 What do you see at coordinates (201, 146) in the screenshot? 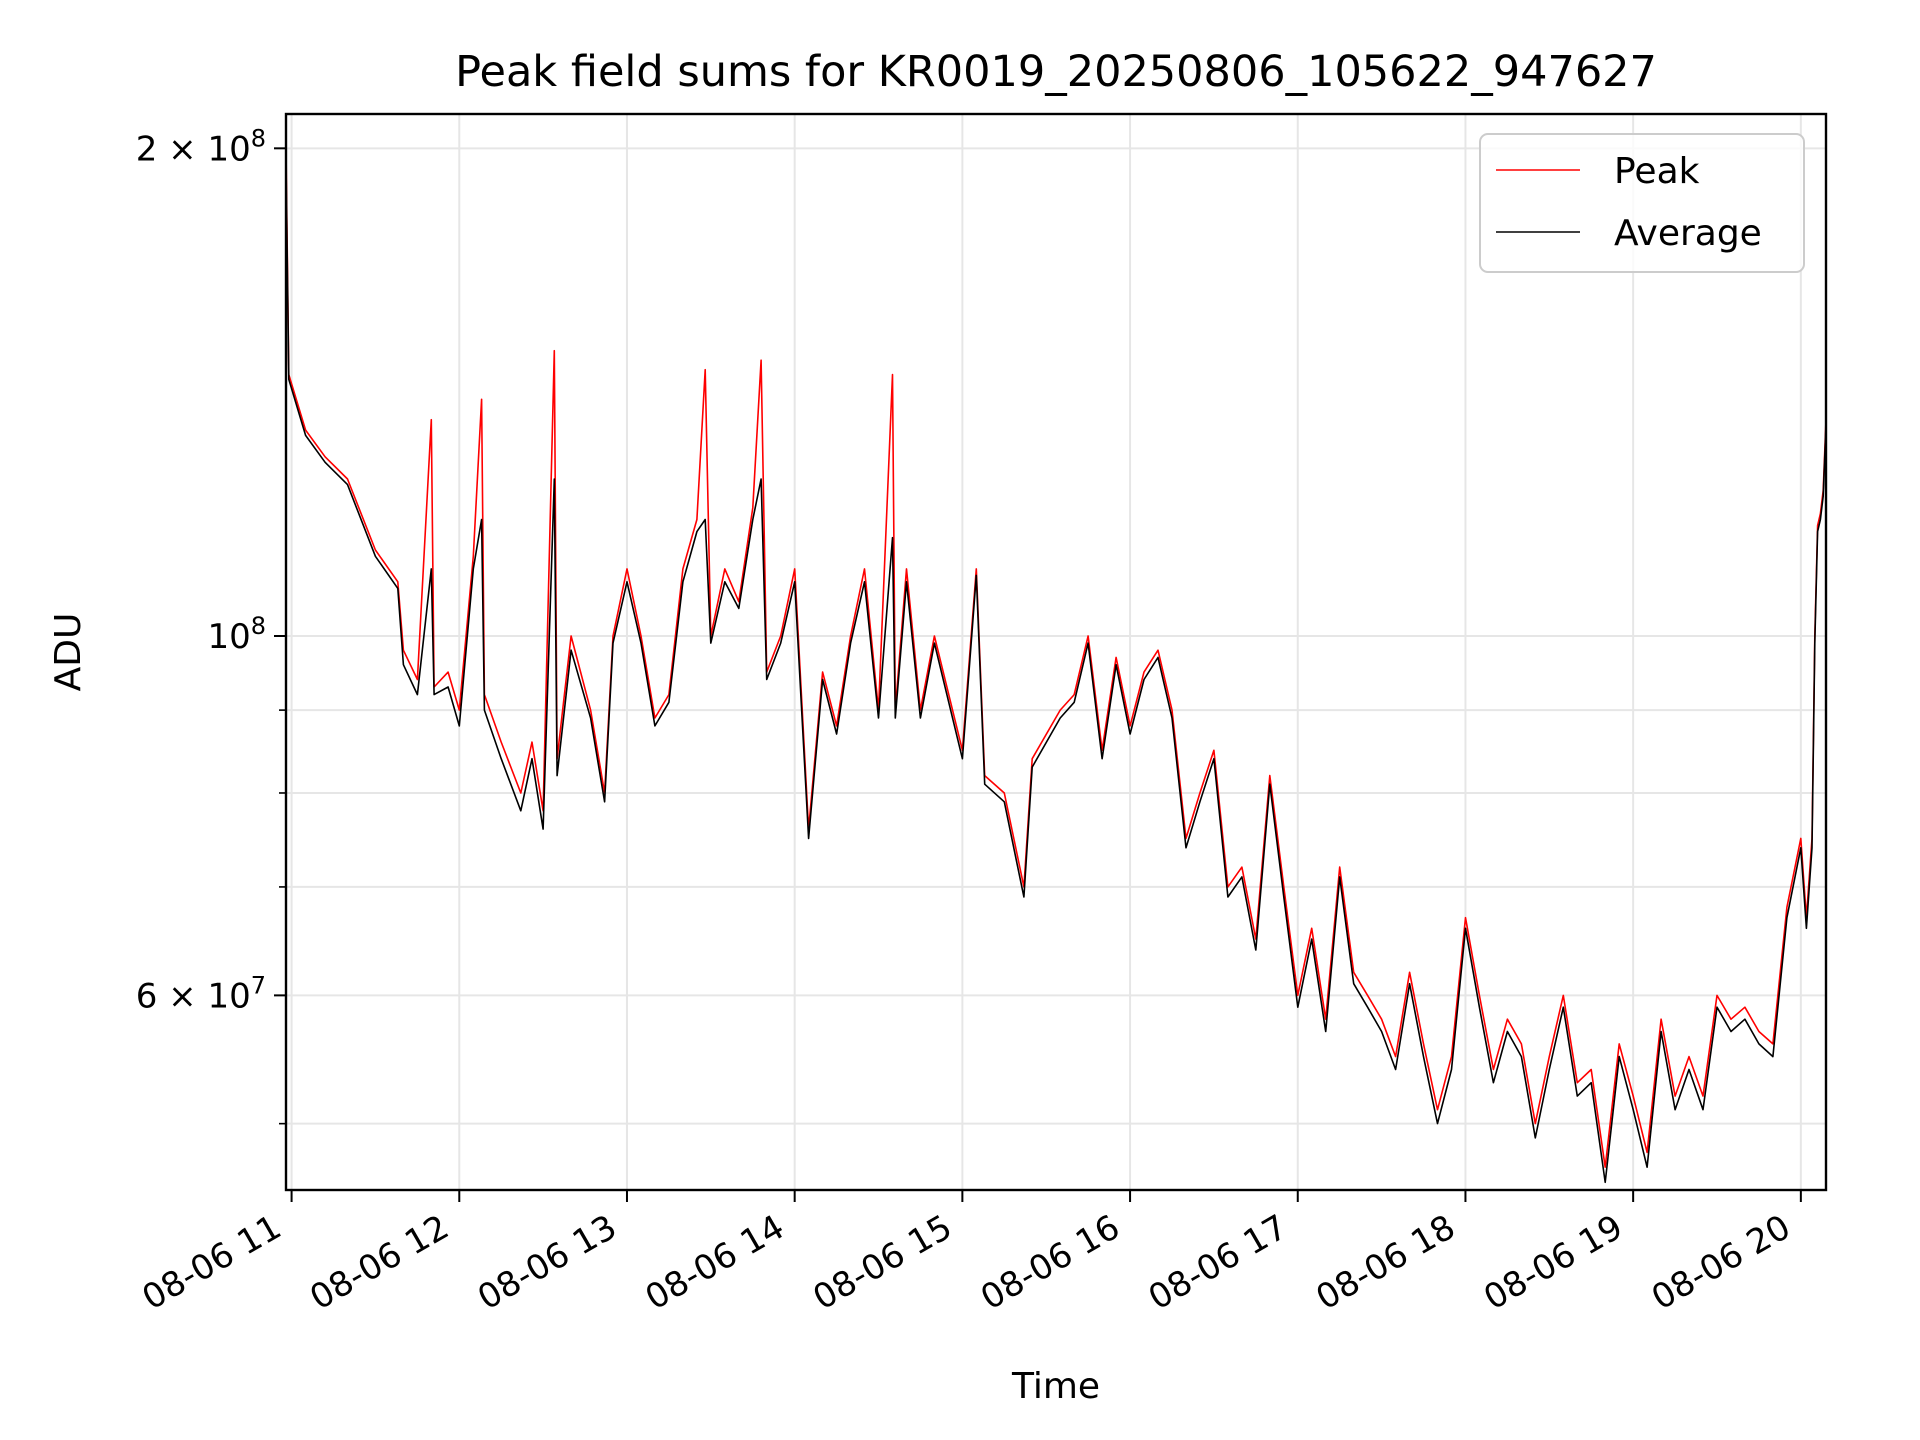
I see `y-tick-label: 2 × 108` at bounding box center [201, 146].